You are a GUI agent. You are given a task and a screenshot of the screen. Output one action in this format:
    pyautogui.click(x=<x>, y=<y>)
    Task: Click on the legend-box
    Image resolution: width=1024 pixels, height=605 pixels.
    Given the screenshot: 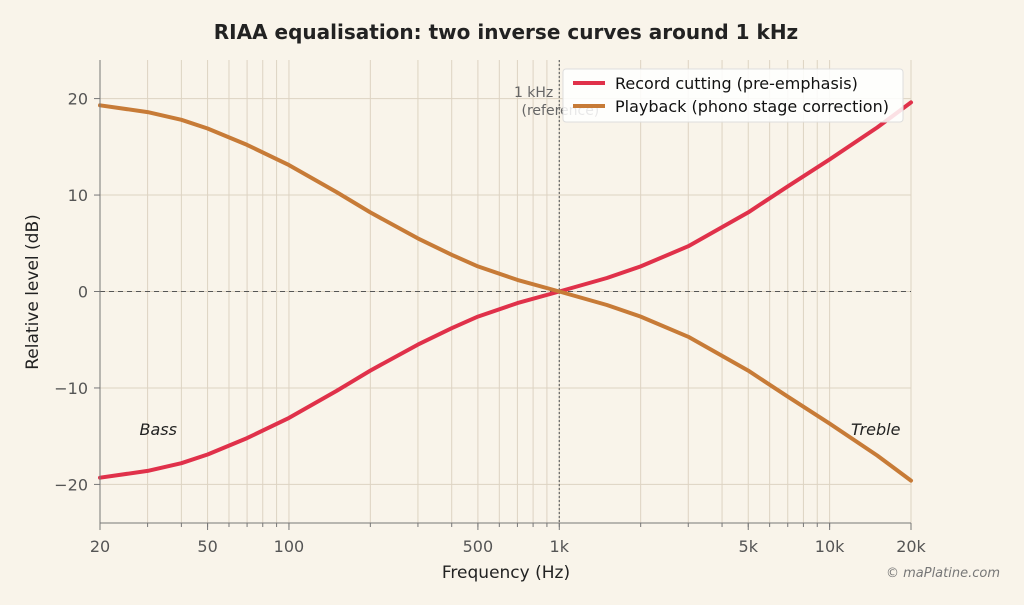 What is the action you would take?
    pyautogui.click(x=733, y=95)
    